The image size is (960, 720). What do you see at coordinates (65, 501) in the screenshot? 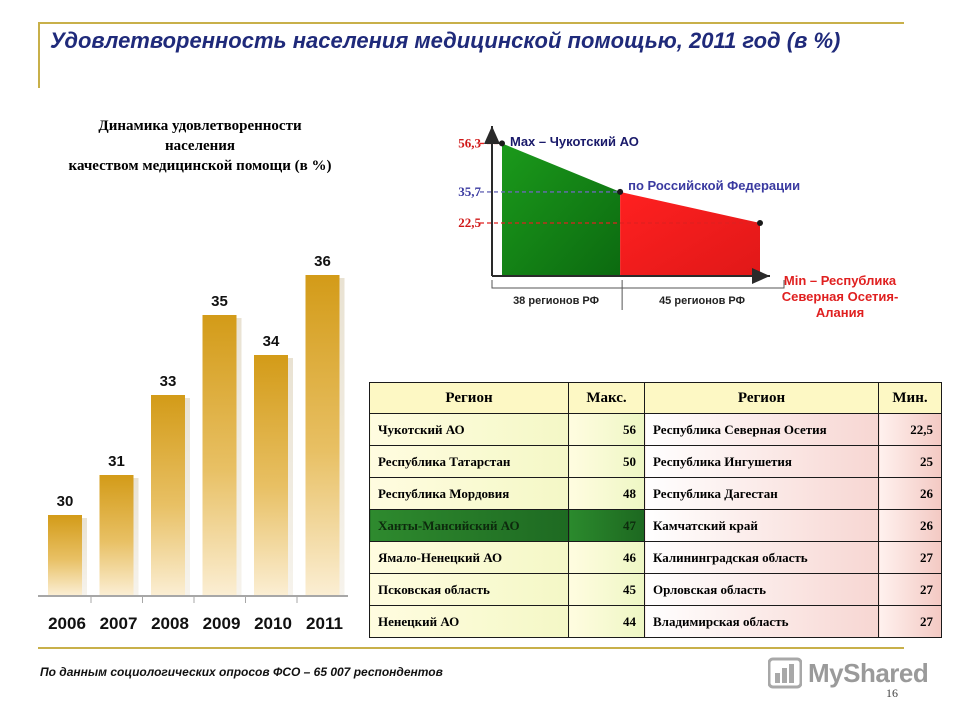
I see `bar-value-label: 30` at bounding box center [65, 501].